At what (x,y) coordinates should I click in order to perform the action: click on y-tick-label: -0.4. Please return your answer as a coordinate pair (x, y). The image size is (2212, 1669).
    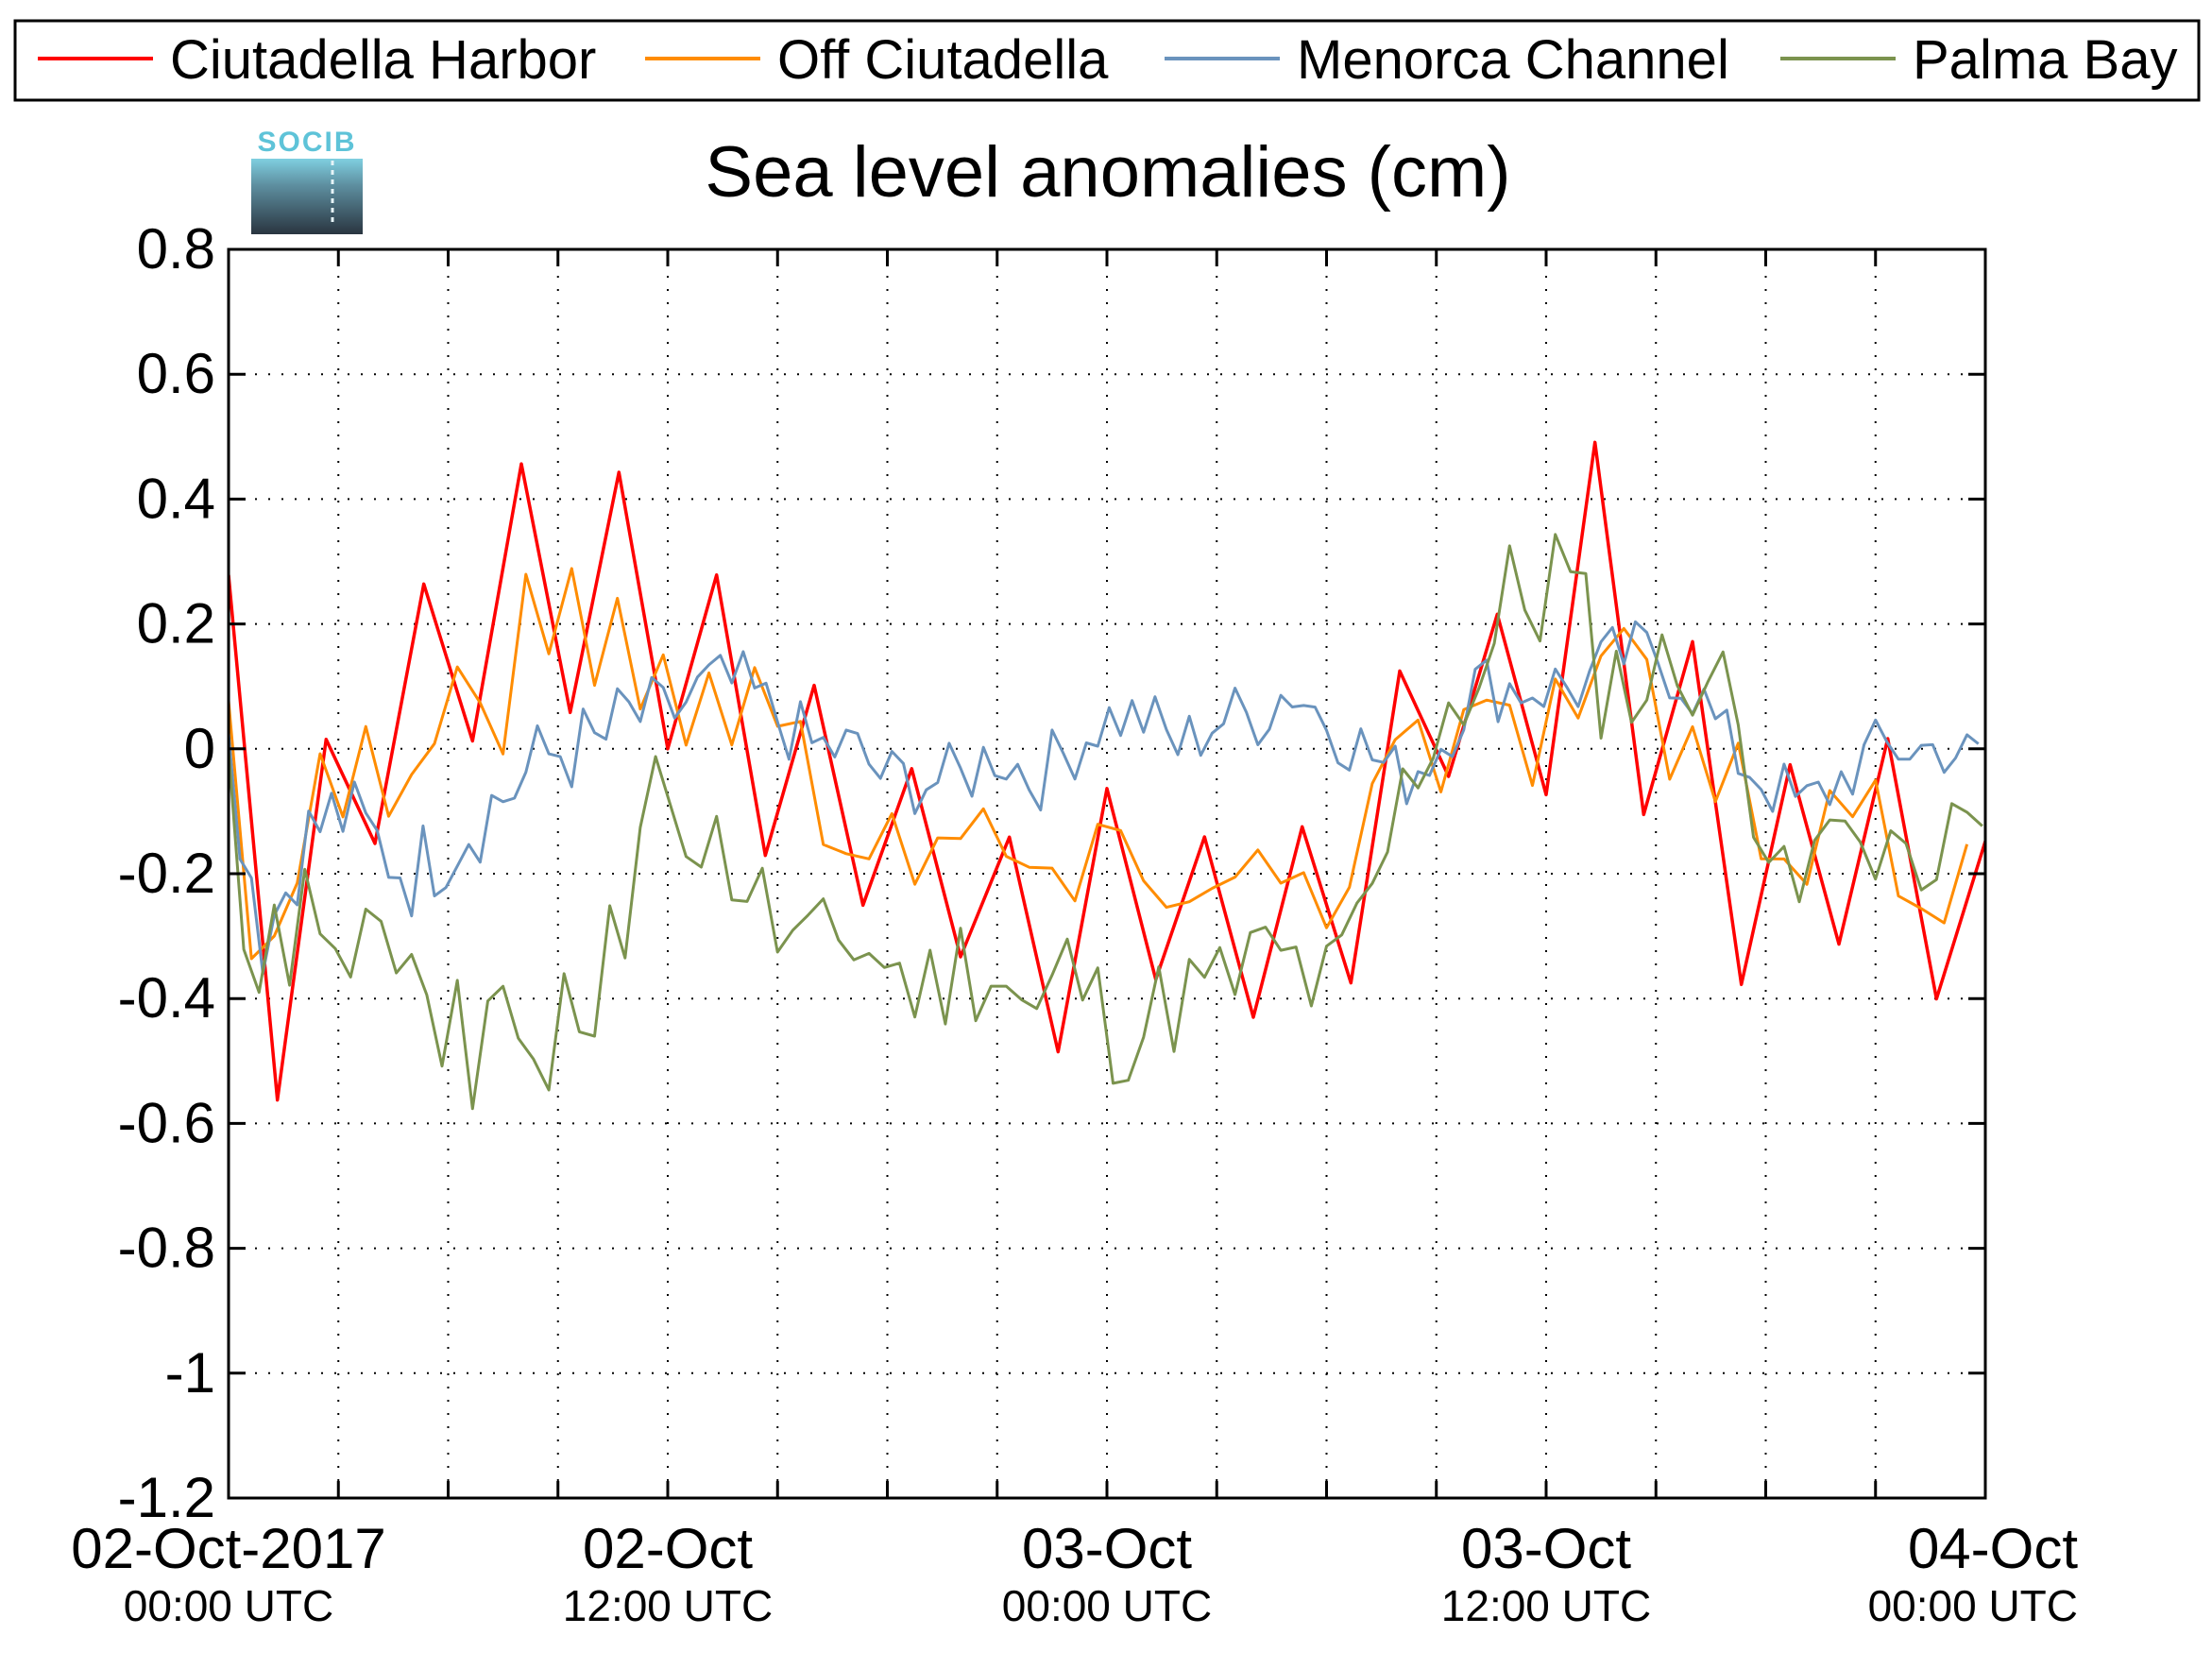
    Looking at the image, I should click on (166, 998).